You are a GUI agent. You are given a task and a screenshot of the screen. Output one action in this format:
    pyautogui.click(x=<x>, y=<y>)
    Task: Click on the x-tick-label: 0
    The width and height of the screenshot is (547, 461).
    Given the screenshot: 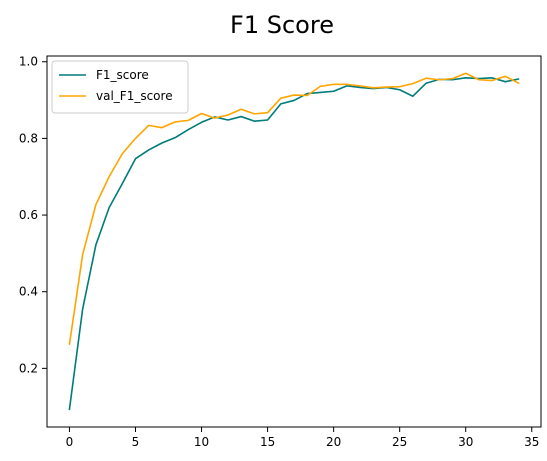 What is the action you would take?
    pyautogui.click(x=70, y=442)
    